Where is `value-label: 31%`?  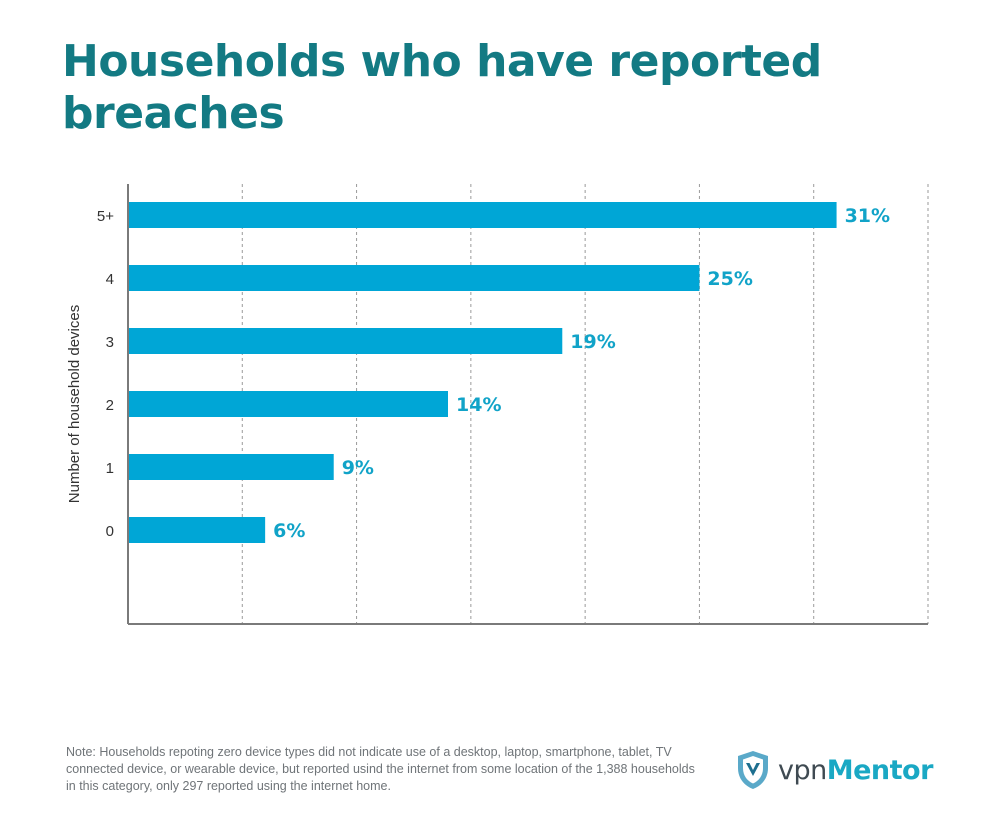
value-label: 31% is located at coordinates (867, 216).